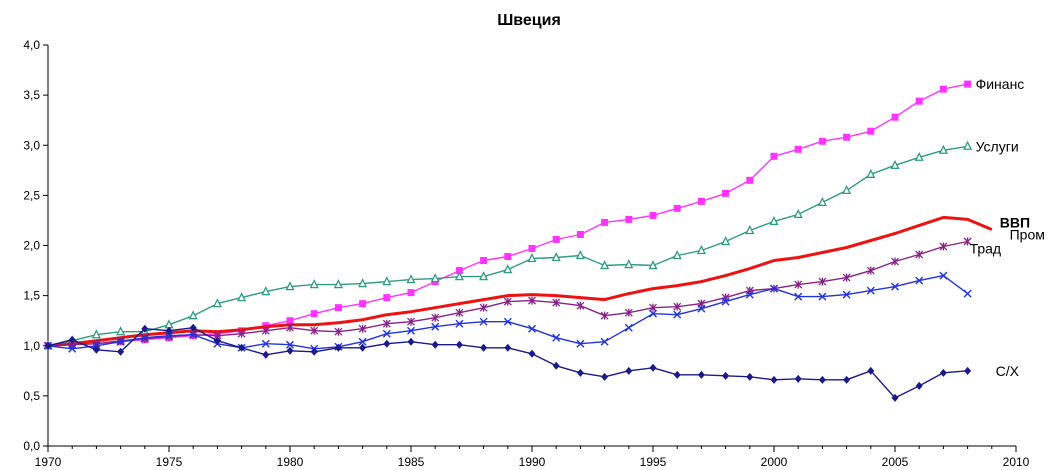  I want to click on series-6-label: С/Х, so click(1008, 371).